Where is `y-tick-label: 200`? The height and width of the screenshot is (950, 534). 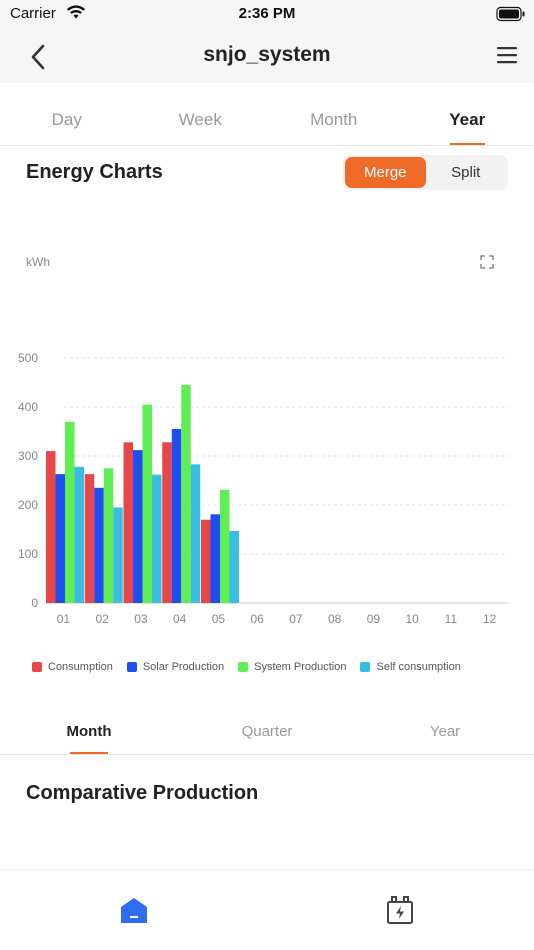 y-tick-label: 200 is located at coordinates (28, 505).